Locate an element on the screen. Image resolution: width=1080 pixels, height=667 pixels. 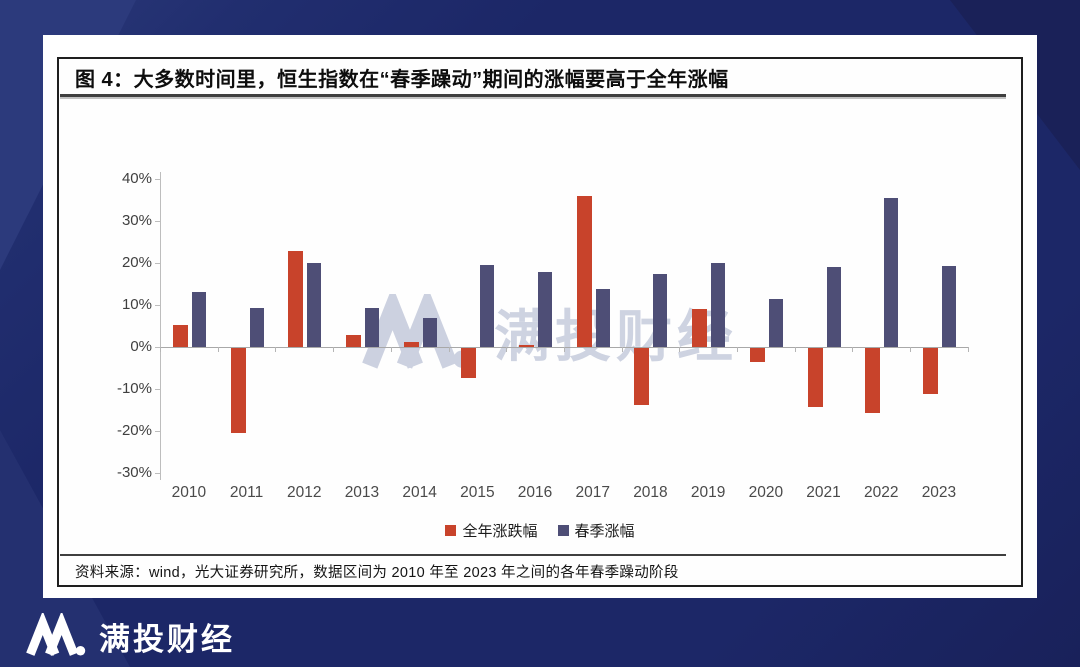
legend-label-annual: 全年涨跌幅 is located at coordinates (500, 531).